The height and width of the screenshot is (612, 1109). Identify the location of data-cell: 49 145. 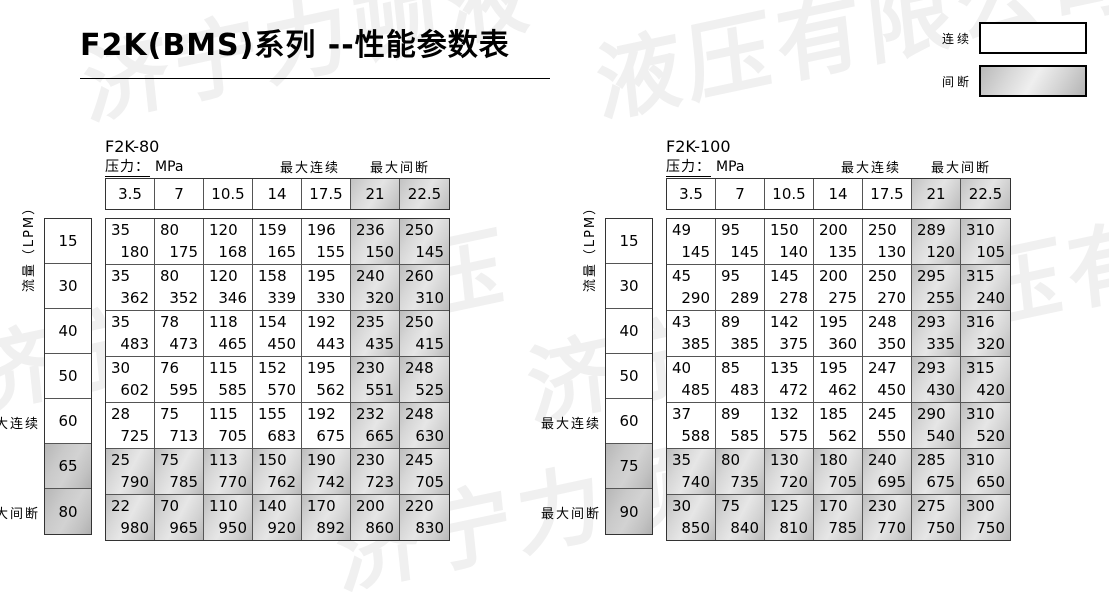
(691, 241).